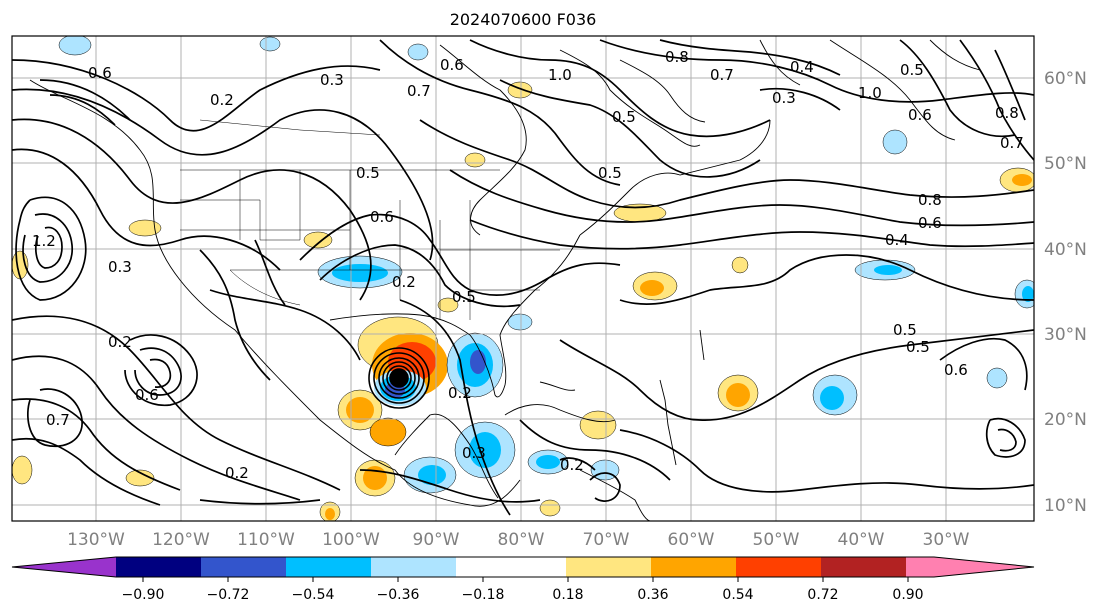  Describe the element at coordinates (776, 540) in the screenshot. I see `longitude-label: 50°W` at that location.